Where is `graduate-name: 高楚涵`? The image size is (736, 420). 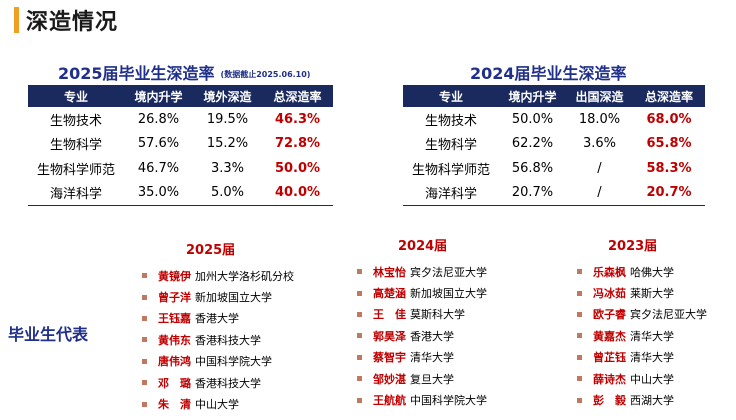
graduate-name: 高楚涵 is located at coordinates (389, 294).